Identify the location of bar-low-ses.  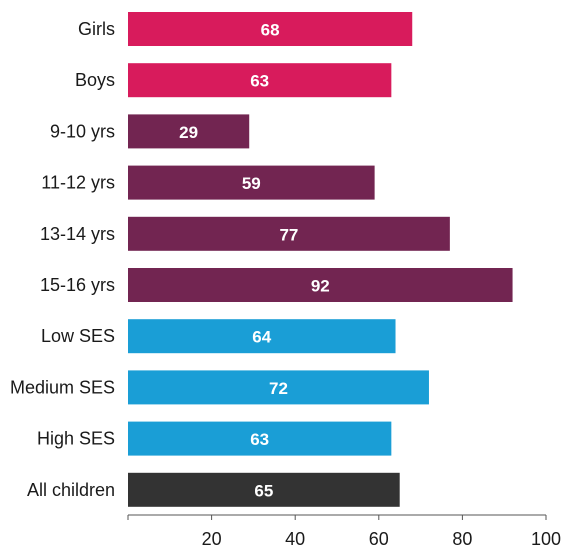
(262, 336).